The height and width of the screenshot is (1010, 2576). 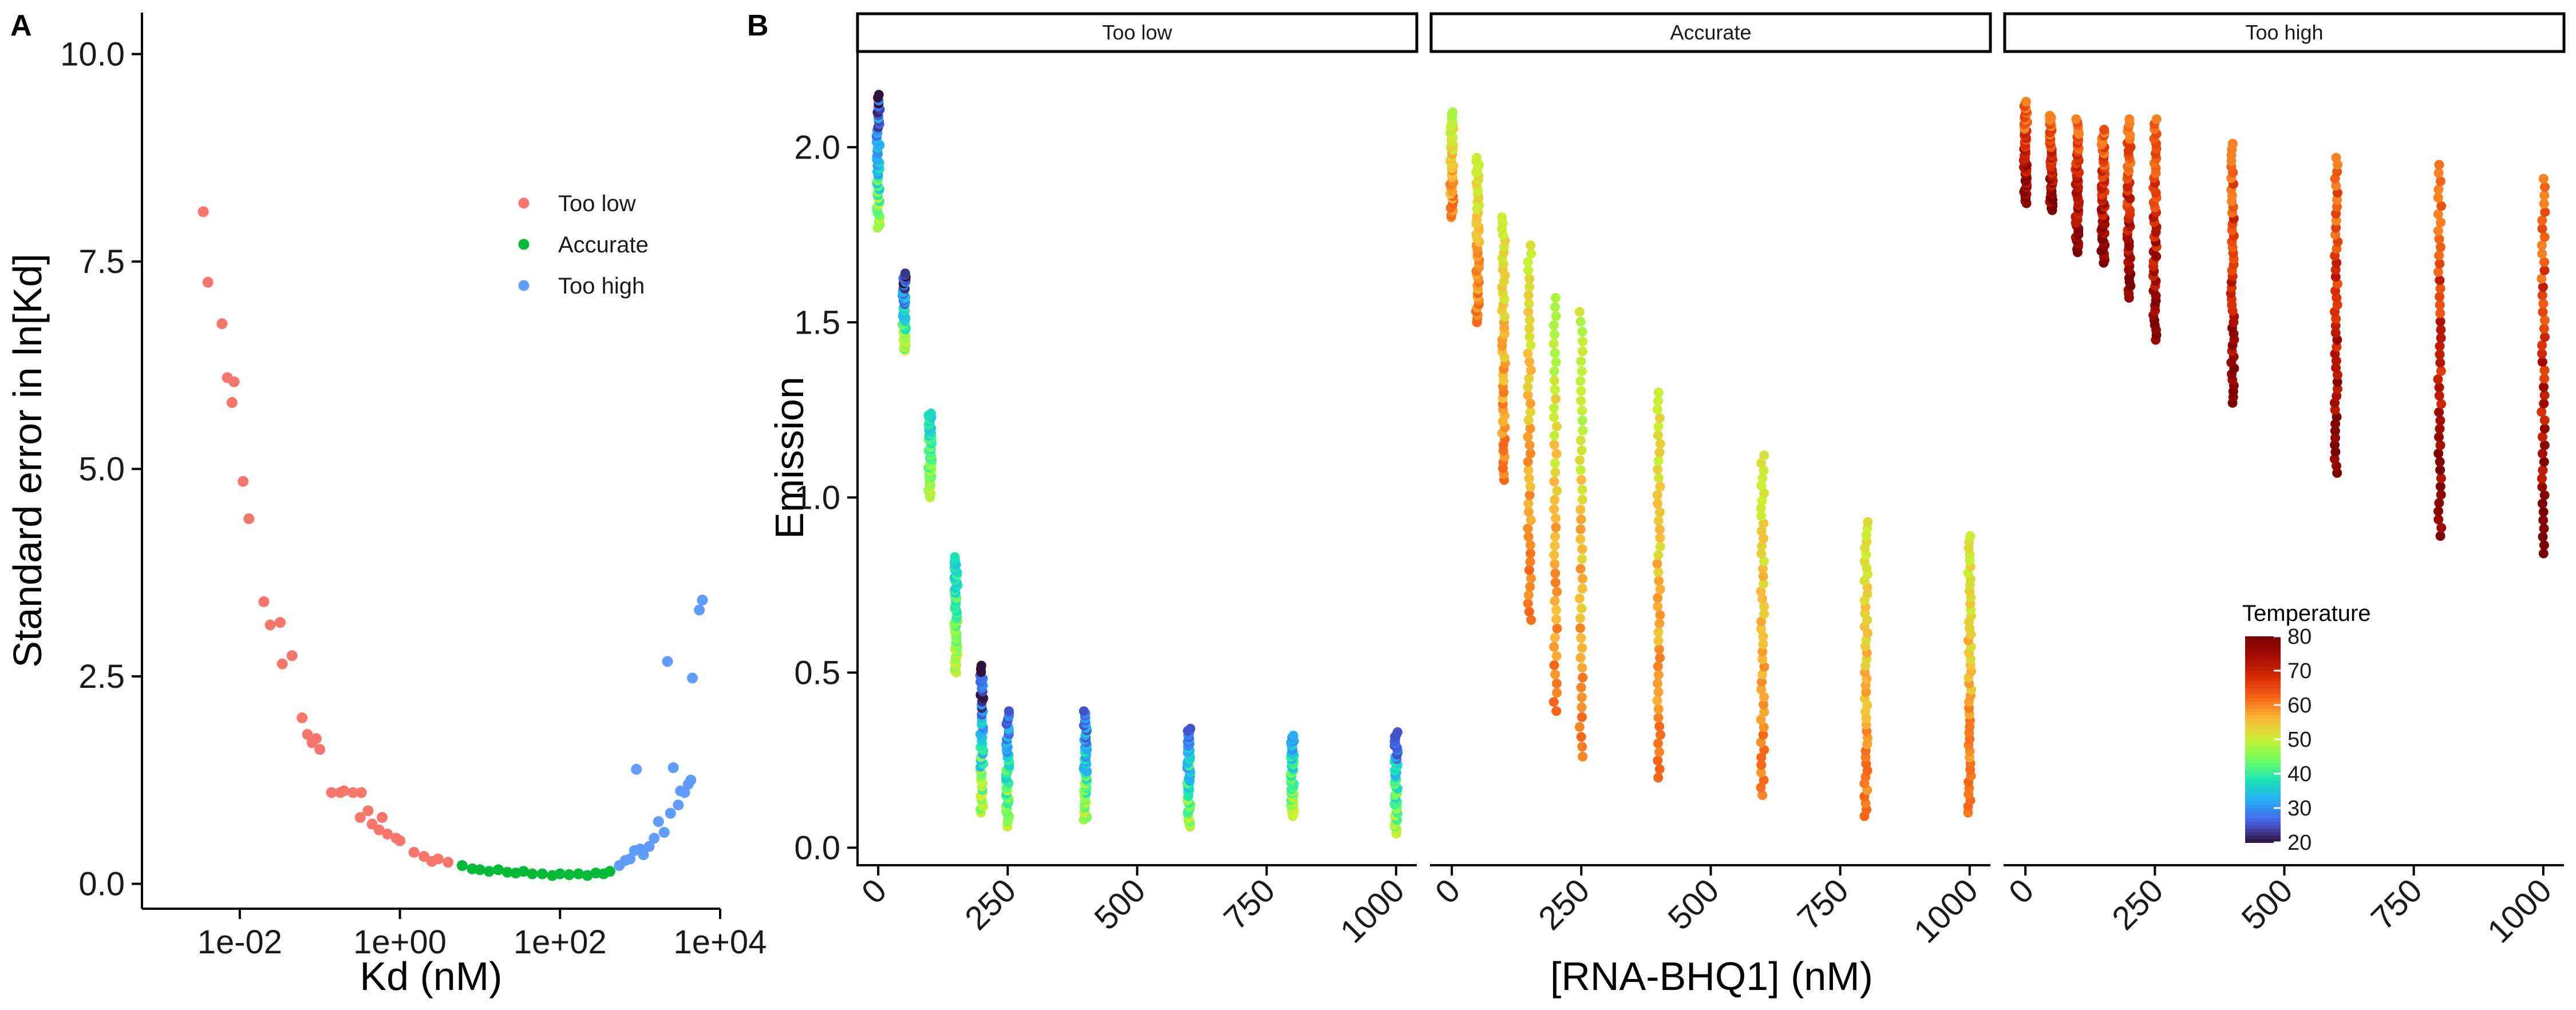 What do you see at coordinates (101, 469) in the screenshot?
I see `panel-a-y-tick-label: 5.0` at bounding box center [101, 469].